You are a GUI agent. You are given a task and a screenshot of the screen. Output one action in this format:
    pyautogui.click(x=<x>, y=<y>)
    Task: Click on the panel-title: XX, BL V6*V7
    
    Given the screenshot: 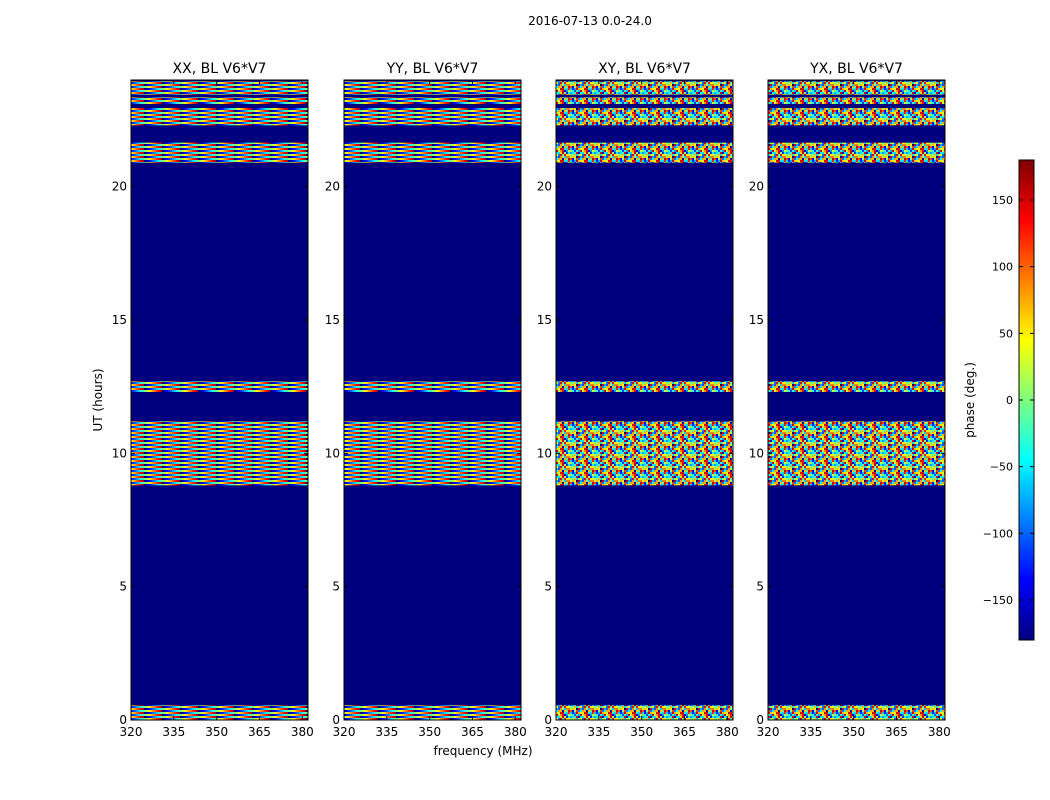 What is the action you would take?
    pyautogui.click(x=220, y=69)
    